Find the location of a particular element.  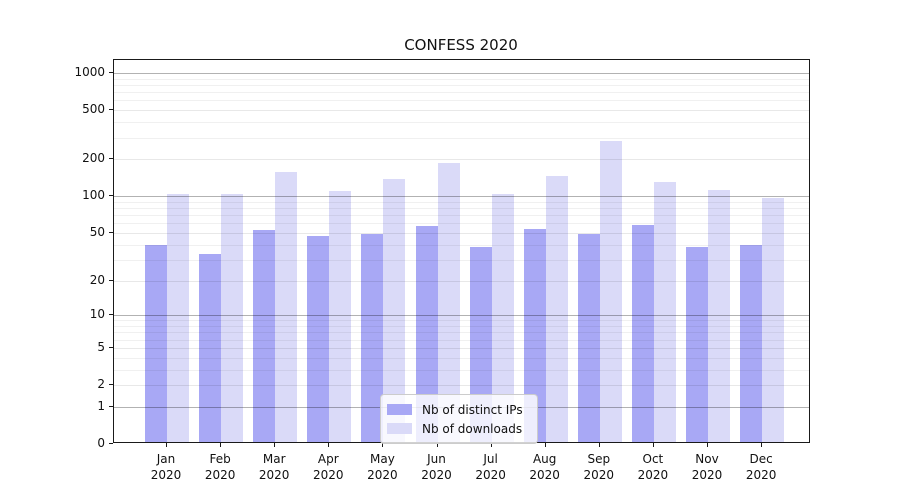

y-tick-label: 0 is located at coordinates (101, 443).